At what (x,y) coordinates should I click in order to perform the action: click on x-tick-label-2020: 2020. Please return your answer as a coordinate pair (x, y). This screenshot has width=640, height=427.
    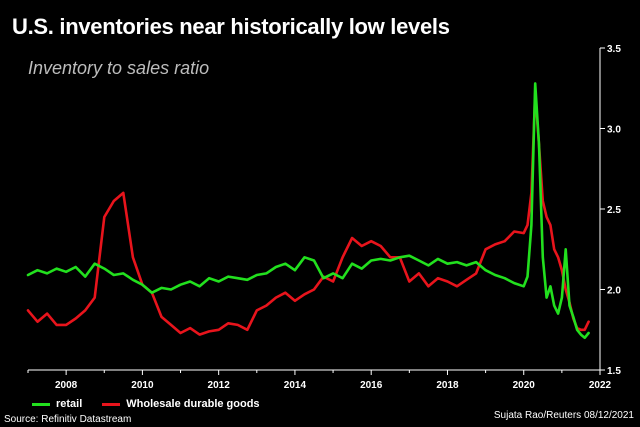
    Looking at the image, I should click on (524, 385).